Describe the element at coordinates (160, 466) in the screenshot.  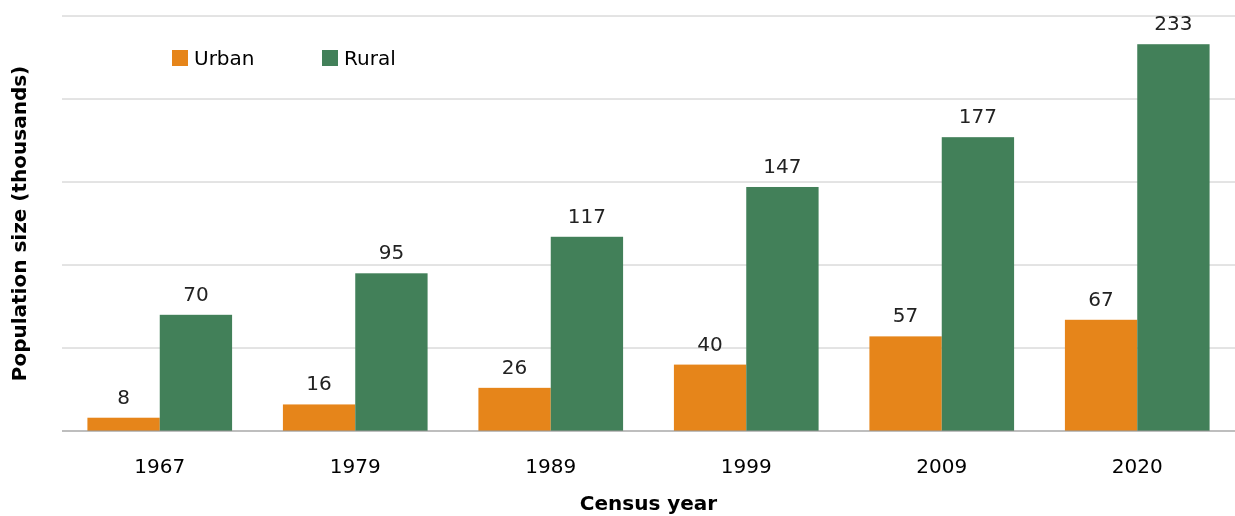
I see `x-tick-label: 1967` at that location.